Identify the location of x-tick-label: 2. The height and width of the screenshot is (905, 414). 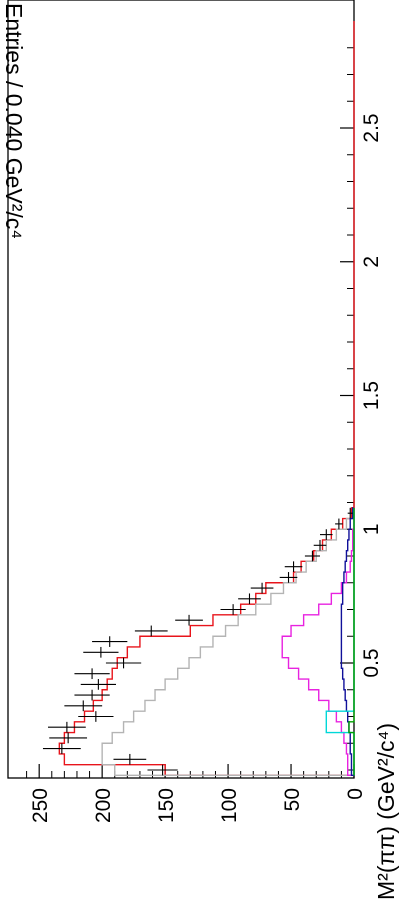
(371, 262).